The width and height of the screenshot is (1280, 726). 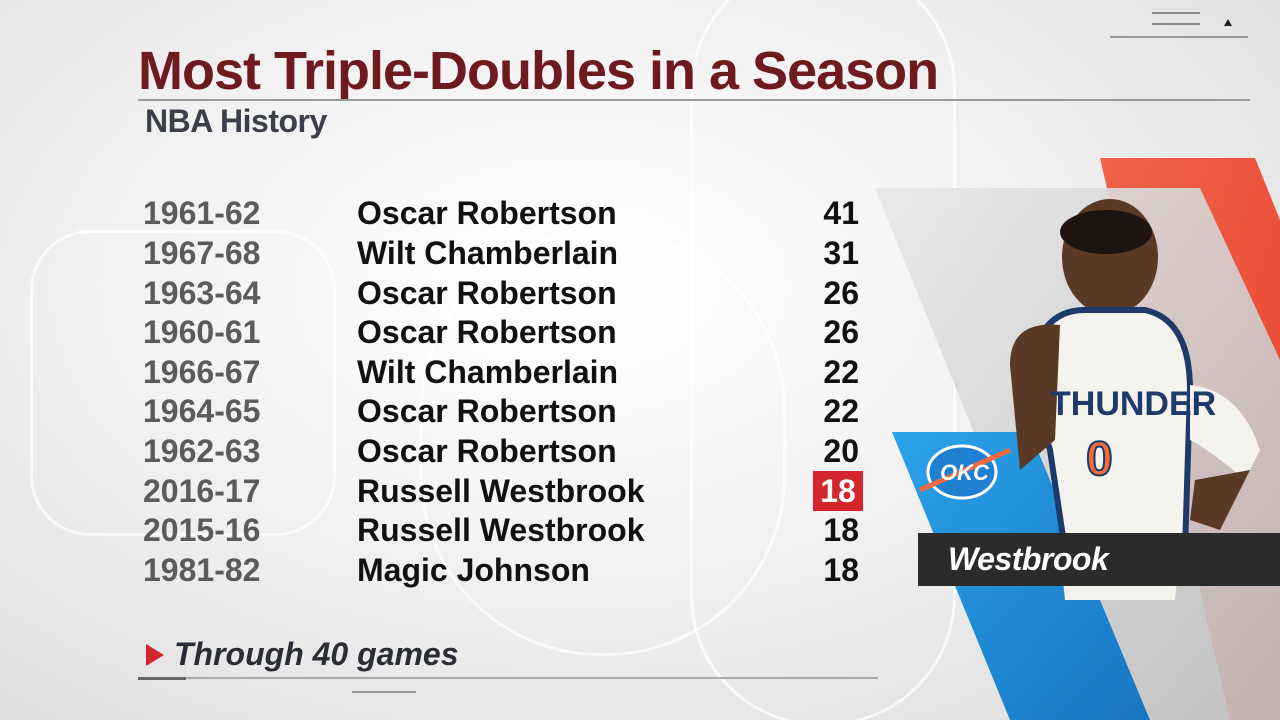 What do you see at coordinates (236, 121) in the screenshot?
I see `page-subtitle: NBA History` at bounding box center [236, 121].